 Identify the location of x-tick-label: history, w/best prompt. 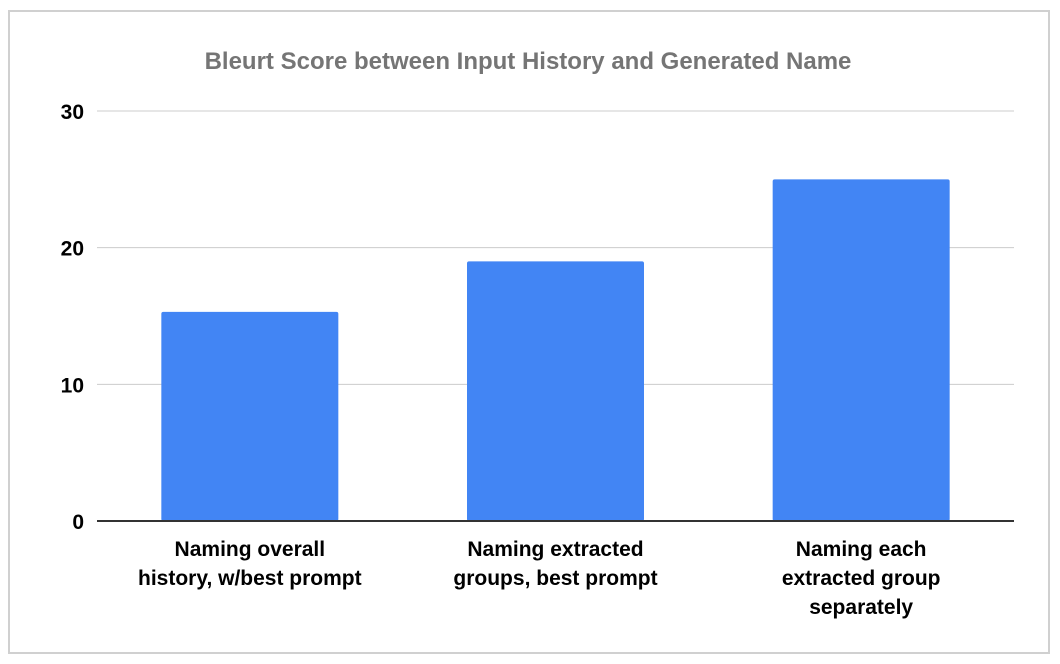
(250, 578).